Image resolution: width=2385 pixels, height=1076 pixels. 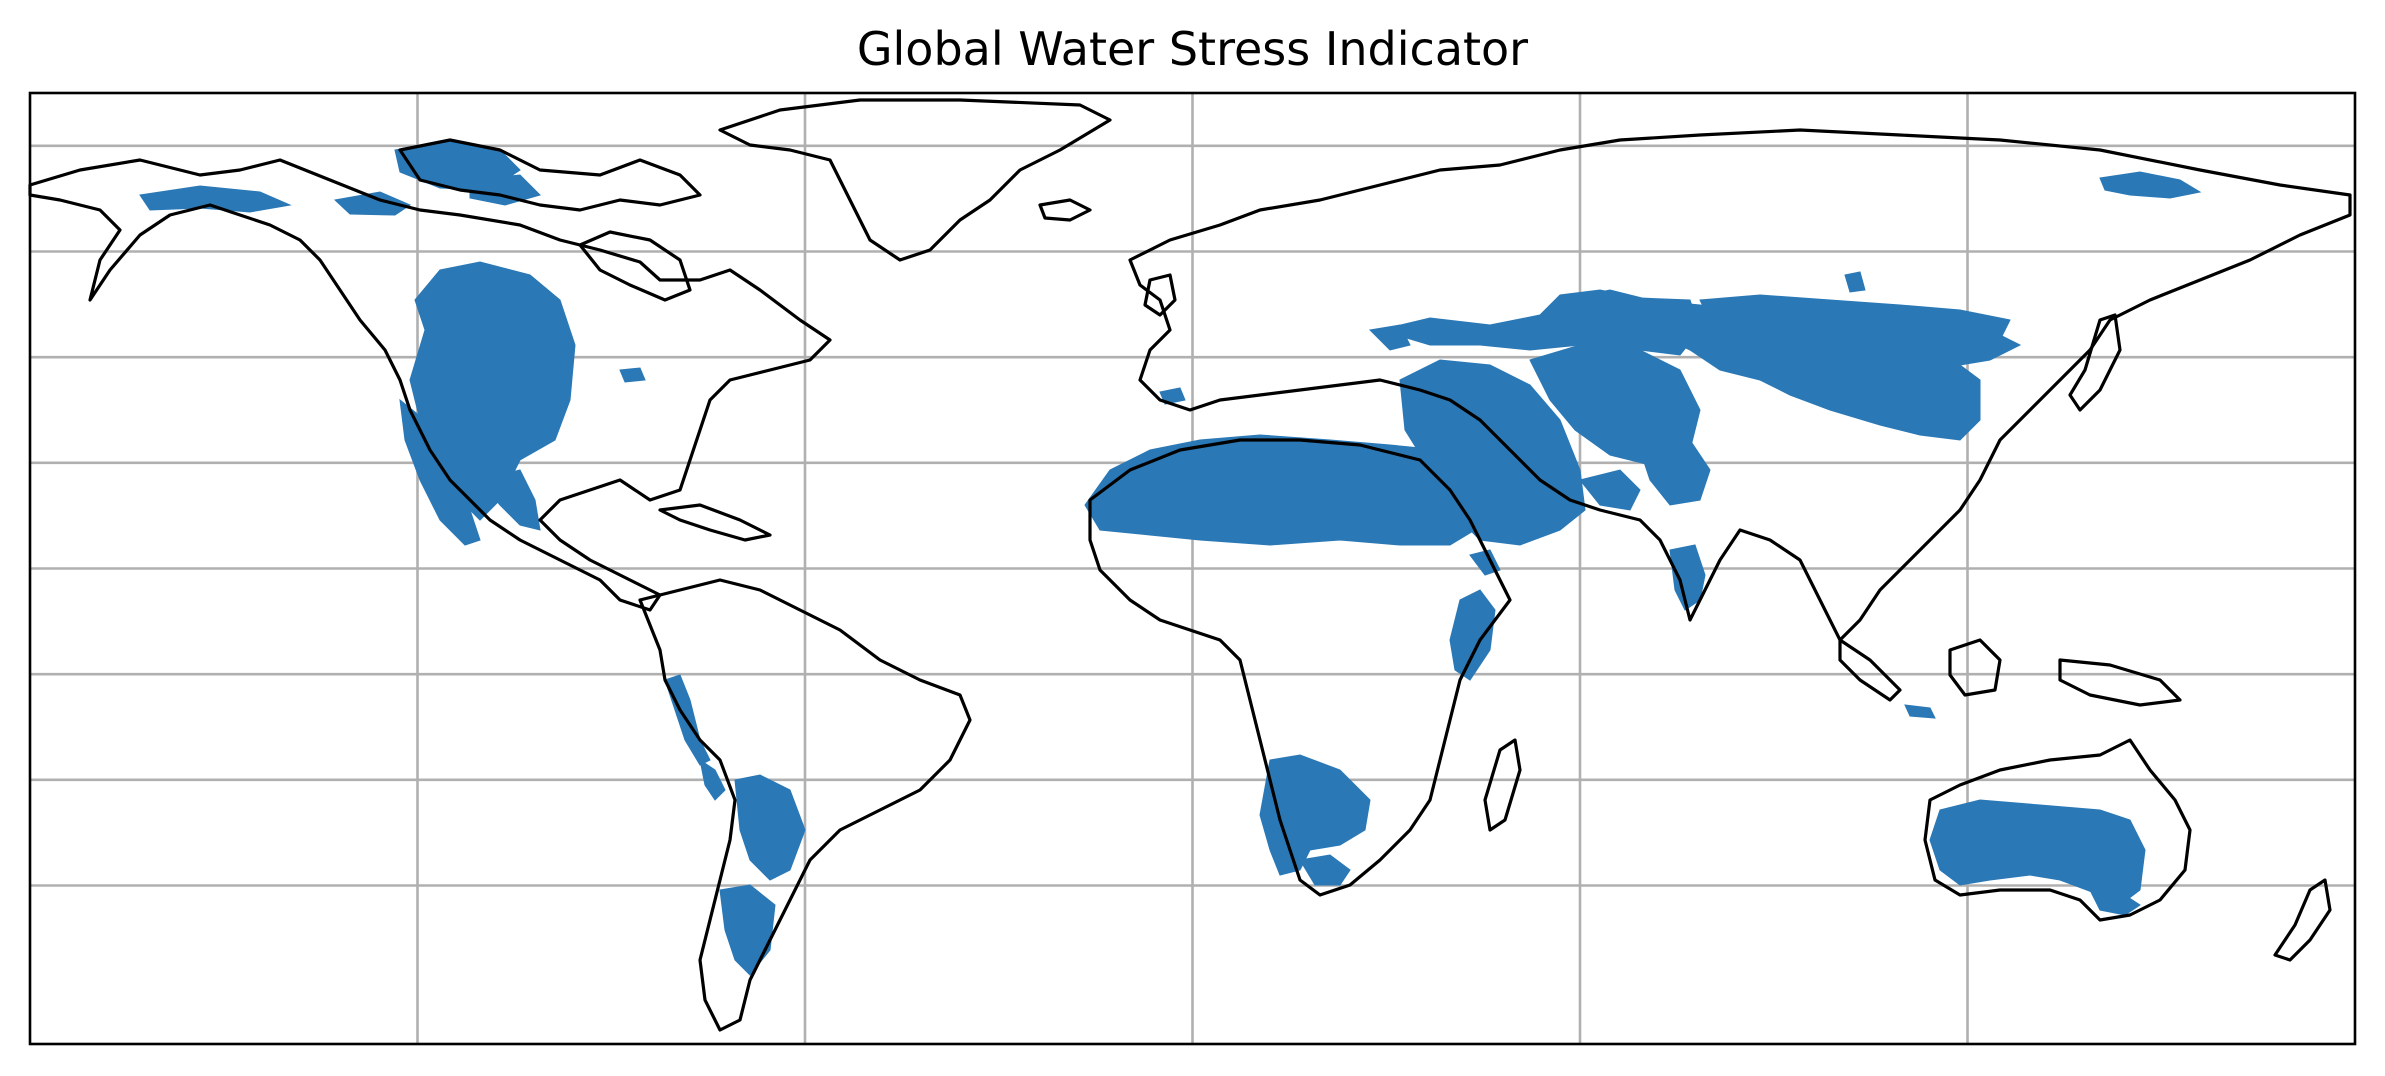 What do you see at coordinates (1675, 472) in the screenshot?
I see `stress-region-afghanistan` at bounding box center [1675, 472].